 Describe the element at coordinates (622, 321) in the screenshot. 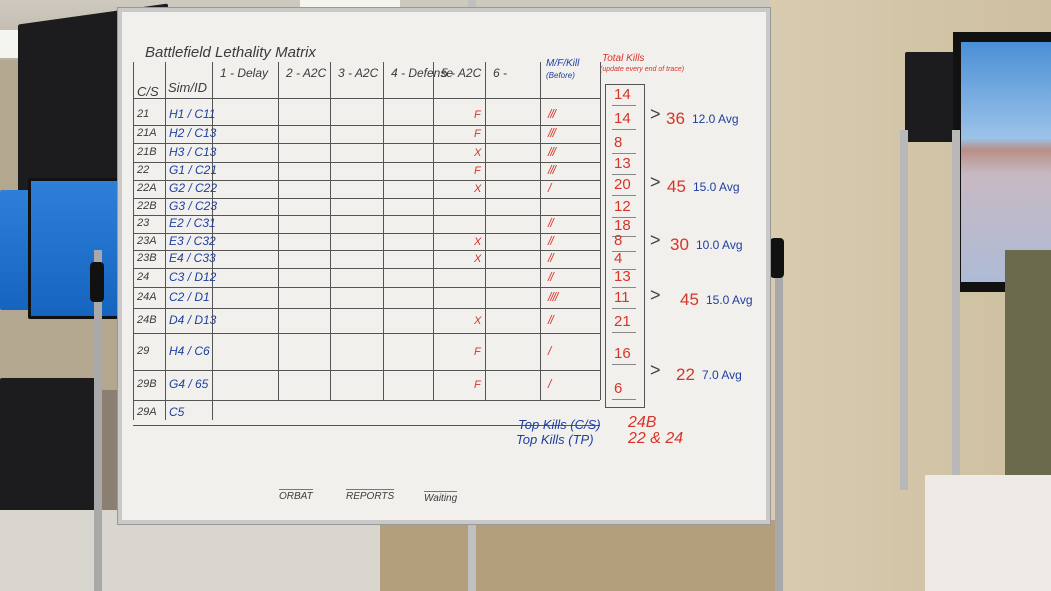

I see `total-kills-value: 21` at that location.